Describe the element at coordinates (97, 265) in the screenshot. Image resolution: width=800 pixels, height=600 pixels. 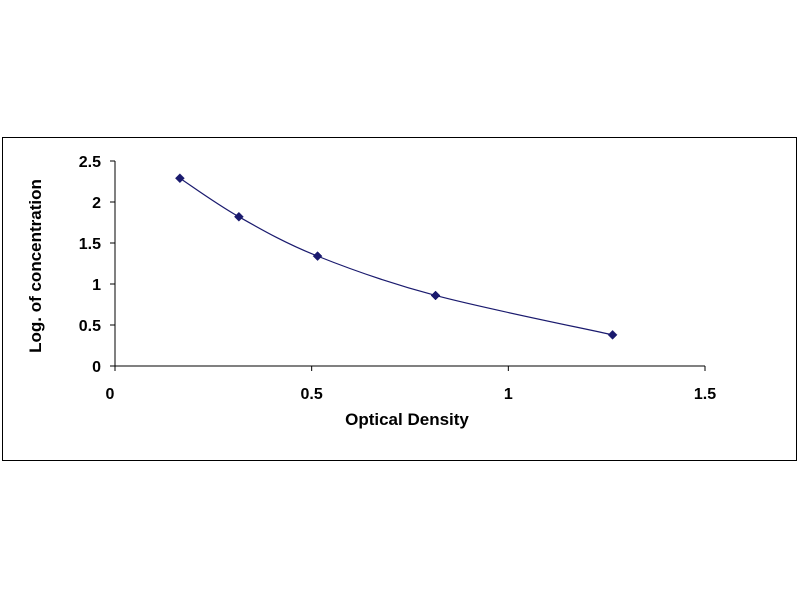
I see `y-ticks: 0 0.5 1 1.5 2 2.5` at that location.